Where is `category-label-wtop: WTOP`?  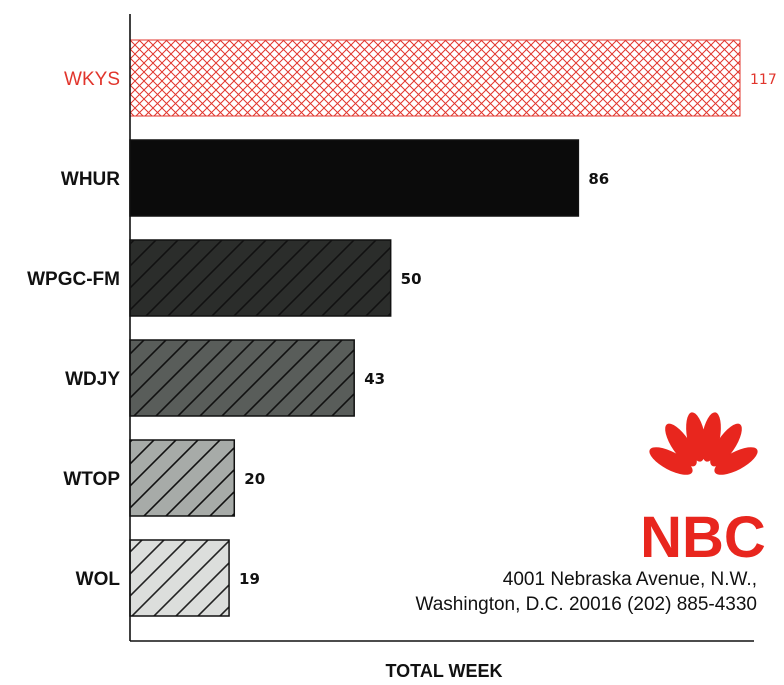
category-label-wtop: WTOP is located at coordinates (91, 479).